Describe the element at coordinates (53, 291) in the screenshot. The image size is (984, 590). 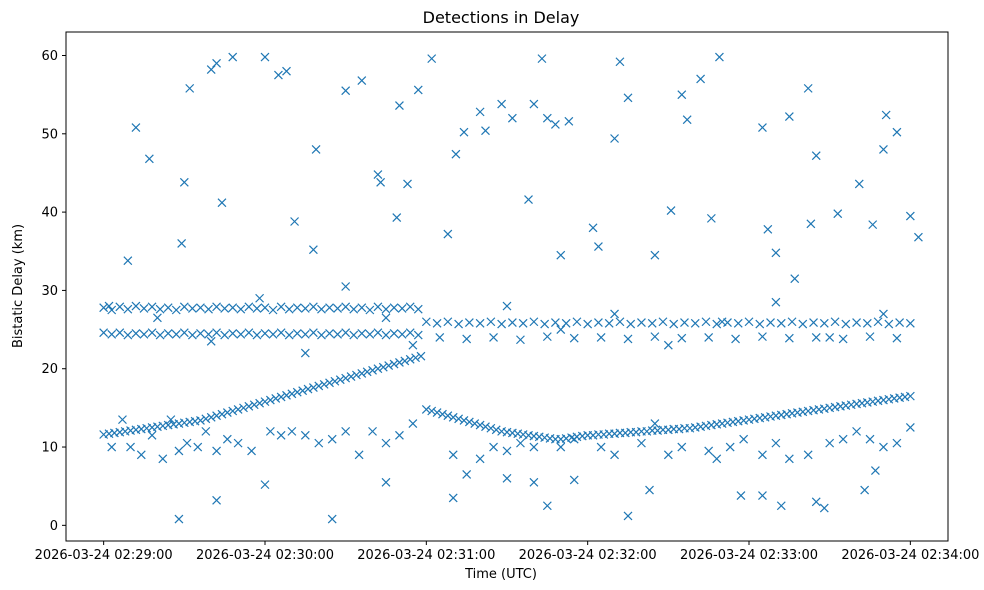
I see `y-axis: 0 10 20 30 40 50 60` at that location.